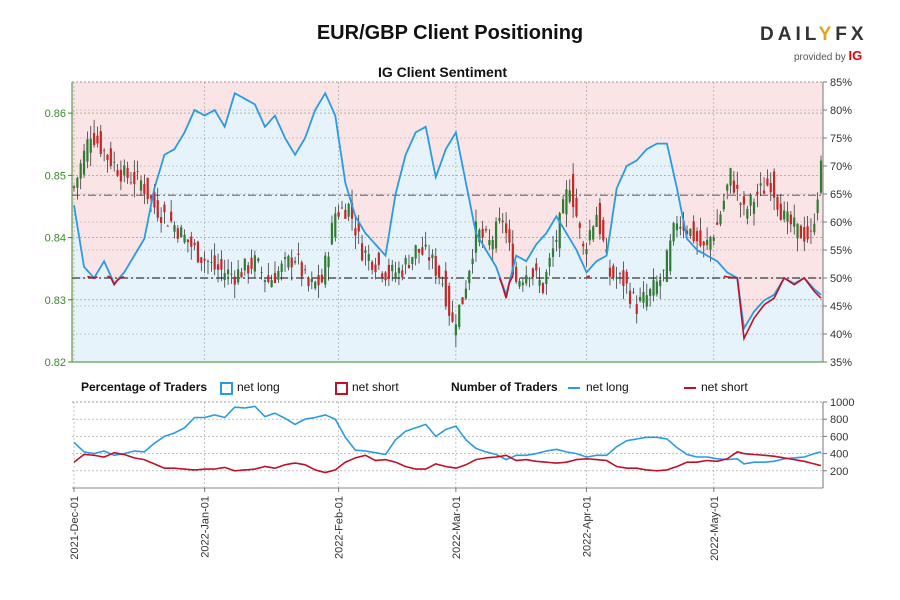 The height and width of the screenshot is (600, 900). I want to click on percent-tick-labels: 35% 40% 45% 50% 55% 60% 65% 70% 75% 80% 85%, so click(837, 223).